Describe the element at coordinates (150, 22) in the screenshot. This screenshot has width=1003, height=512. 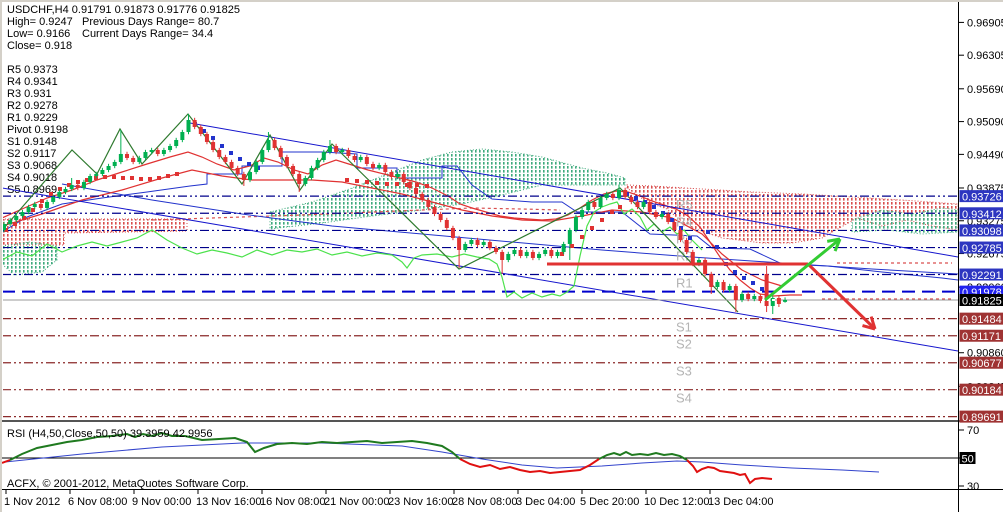
I see `previous-range-label: Previous Days Range= 80.7` at that location.